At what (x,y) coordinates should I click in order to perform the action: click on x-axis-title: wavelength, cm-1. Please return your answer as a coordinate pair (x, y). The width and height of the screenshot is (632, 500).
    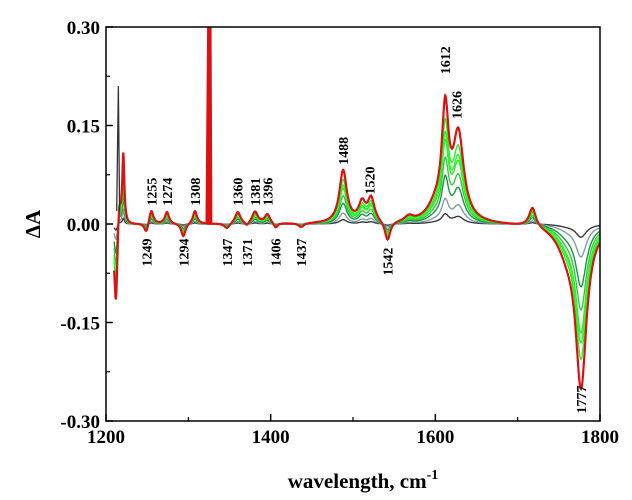
    Looking at the image, I should click on (363, 480).